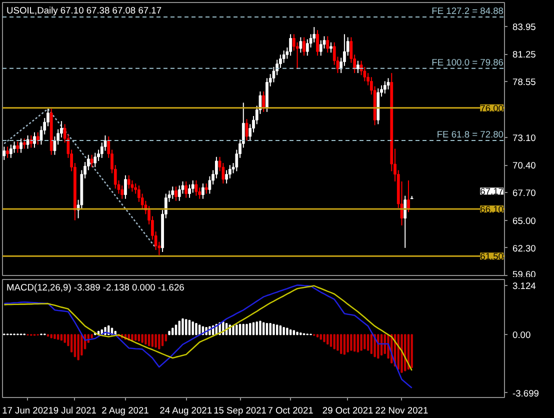 The height and width of the screenshot is (418, 554). I want to click on ref-line-label: 76.00, so click(492, 108).